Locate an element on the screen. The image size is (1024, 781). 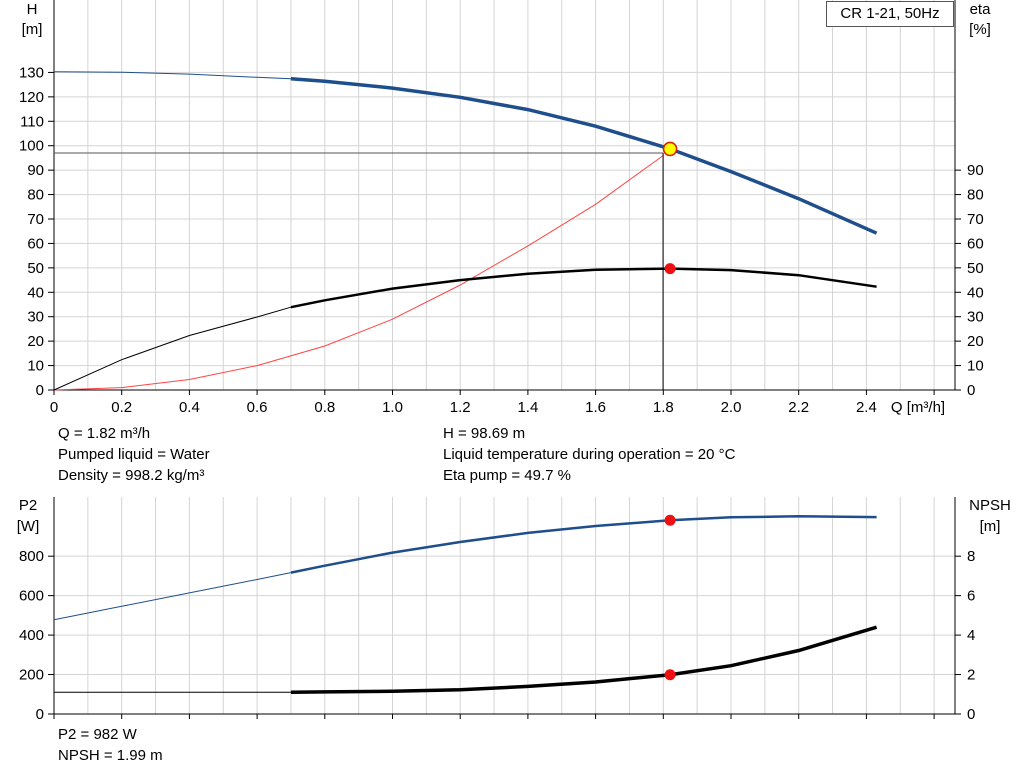
x-tick-label: 2.0 is located at coordinates (731, 407).